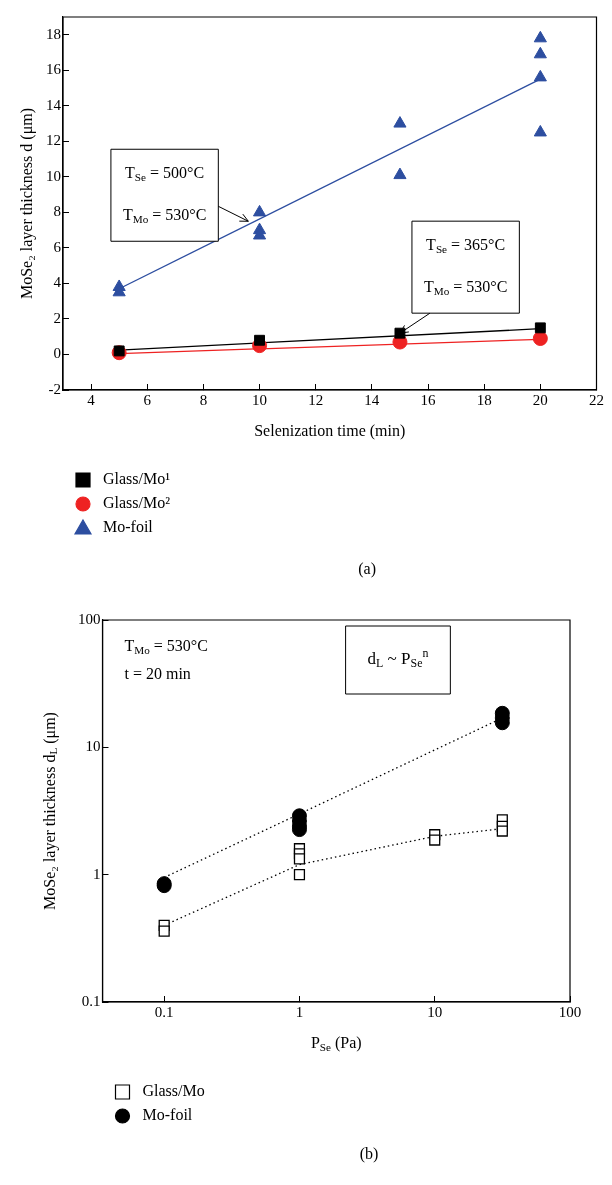  What do you see at coordinates (54, 104) in the screenshot?
I see `y-tick-label: 14` at bounding box center [54, 104].